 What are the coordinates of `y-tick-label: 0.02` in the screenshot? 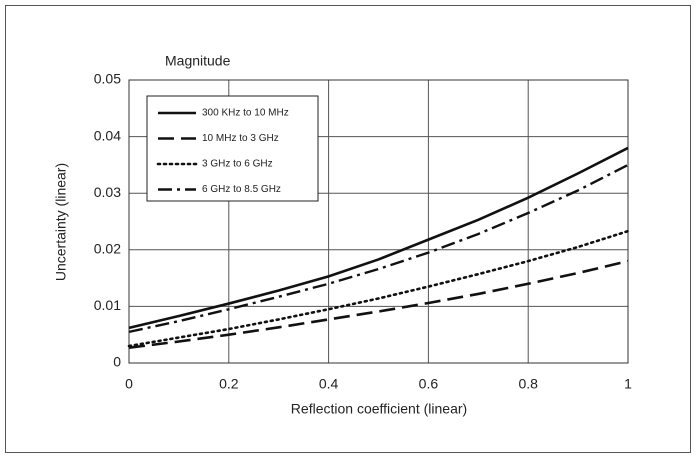 It's located at (107, 249).